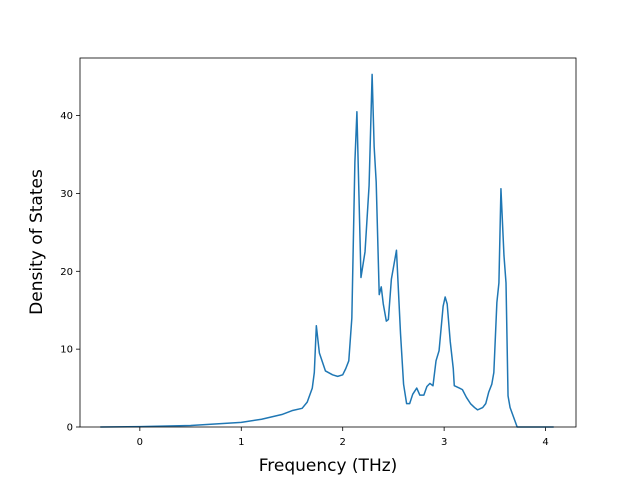  Describe the element at coordinates (66, 116) in the screenshot. I see `y-tick-label: 40` at that location.